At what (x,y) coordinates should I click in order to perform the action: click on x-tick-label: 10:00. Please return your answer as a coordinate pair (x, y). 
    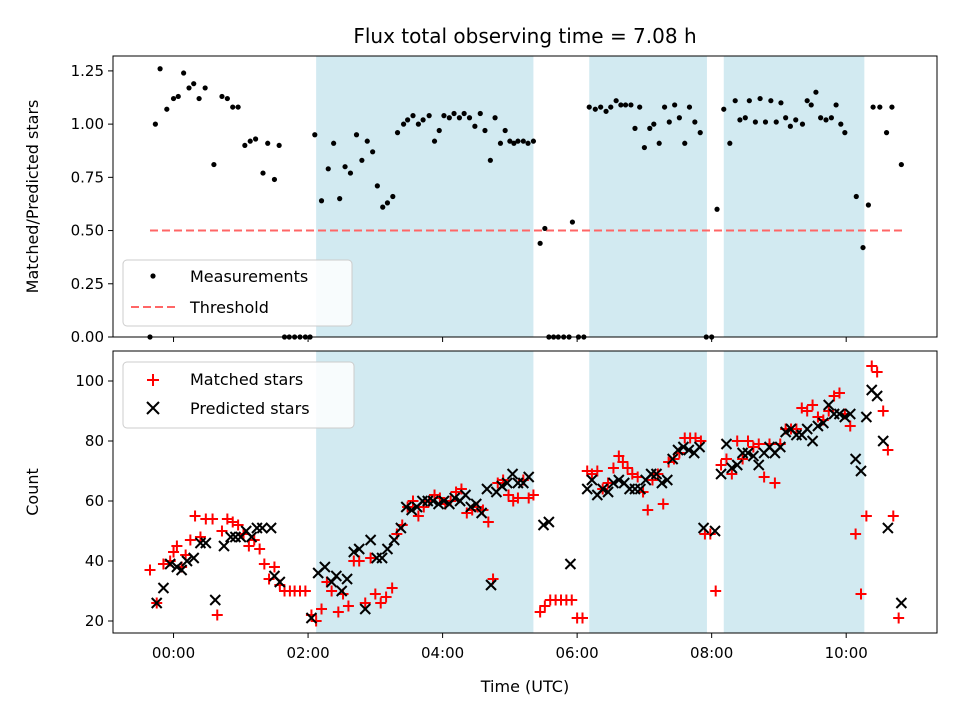
    Looking at the image, I should click on (846, 653).